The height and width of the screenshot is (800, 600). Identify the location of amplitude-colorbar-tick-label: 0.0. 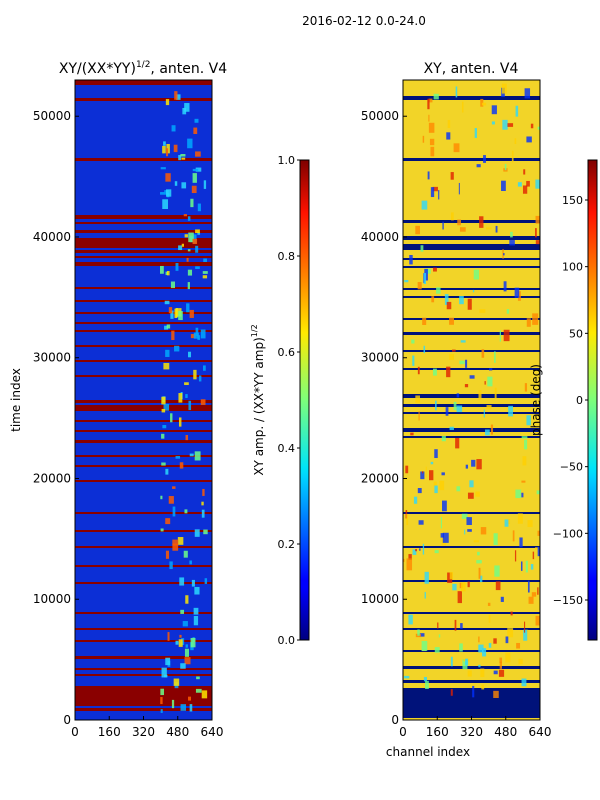
(287, 640).